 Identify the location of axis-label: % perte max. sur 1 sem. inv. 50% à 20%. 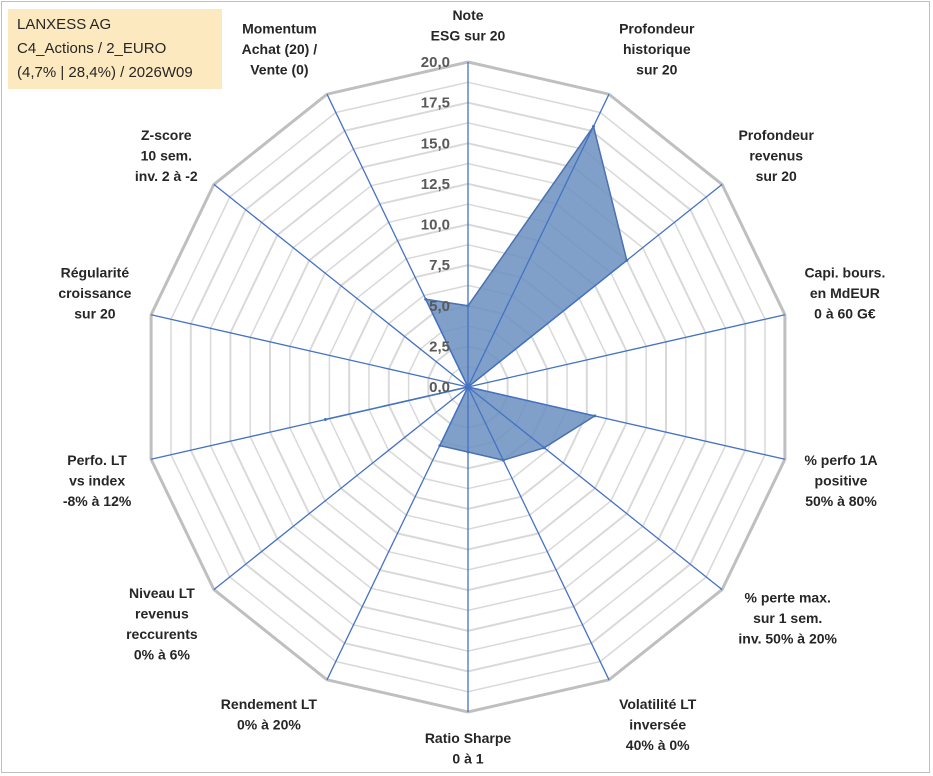
(787, 617).